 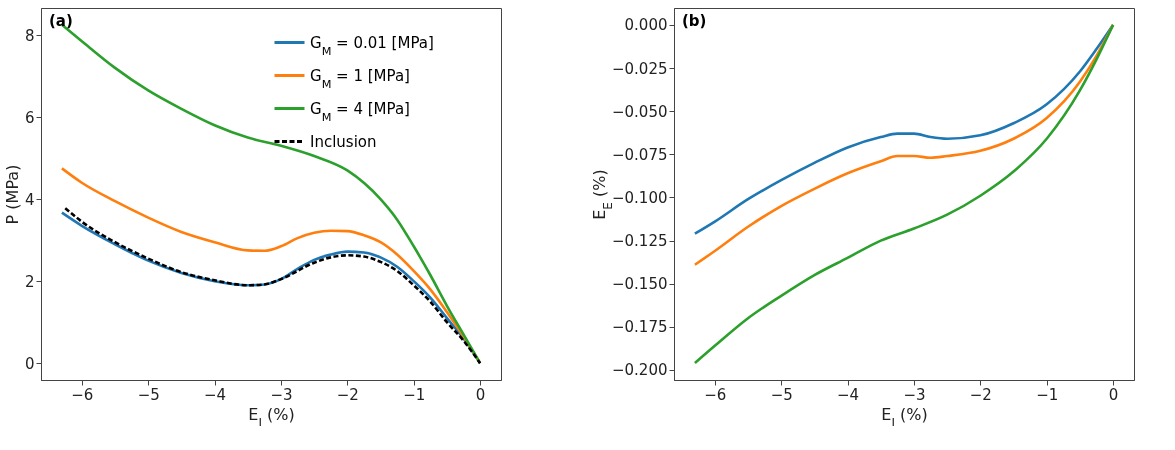 I want to click on y-tick-label: −0.025, so click(x=639, y=68).